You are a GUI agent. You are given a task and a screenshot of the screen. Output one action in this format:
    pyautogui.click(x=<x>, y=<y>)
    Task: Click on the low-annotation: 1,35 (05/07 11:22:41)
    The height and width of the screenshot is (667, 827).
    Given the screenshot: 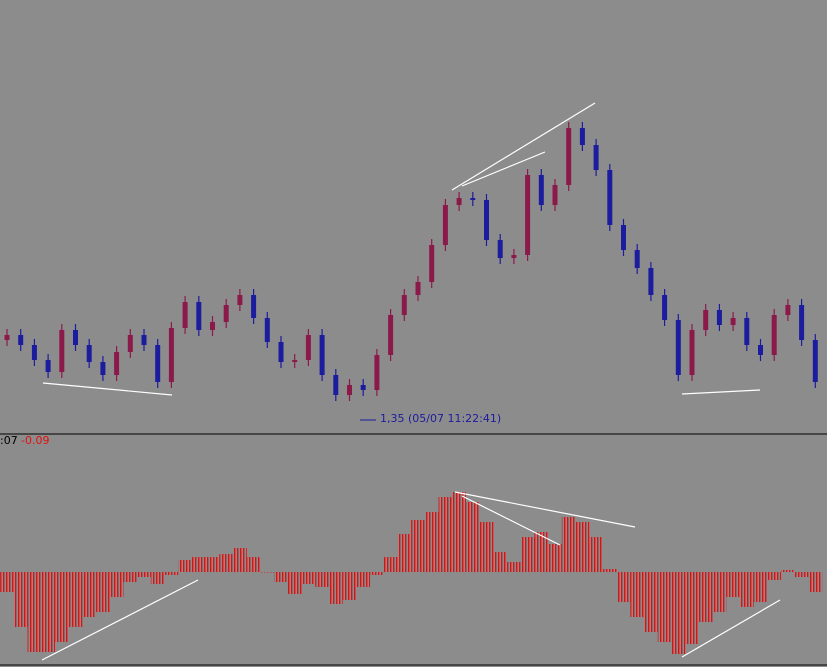 What is the action you would take?
    pyautogui.click(x=440, y=418)
    